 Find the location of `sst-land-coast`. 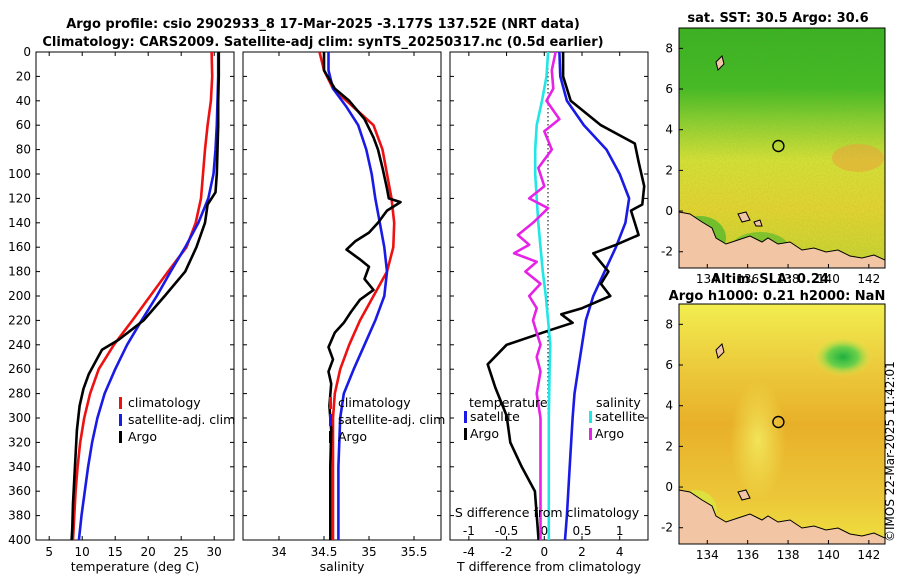

sst-land-coast is located at coordinates (782, 239).